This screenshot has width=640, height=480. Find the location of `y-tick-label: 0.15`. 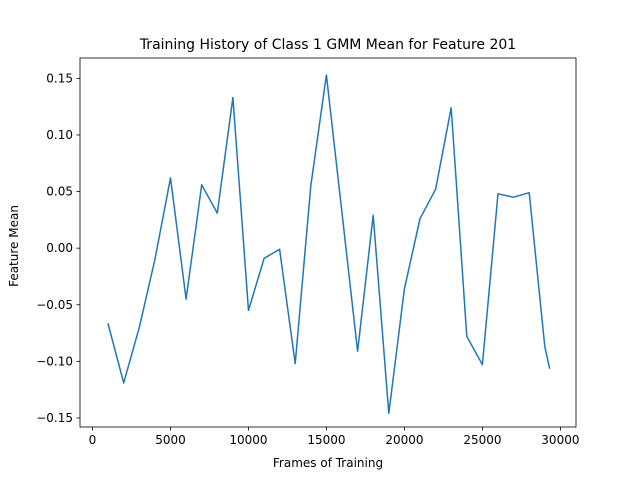

y-tick-label: 0.15 is located at coordinates (59, 78).